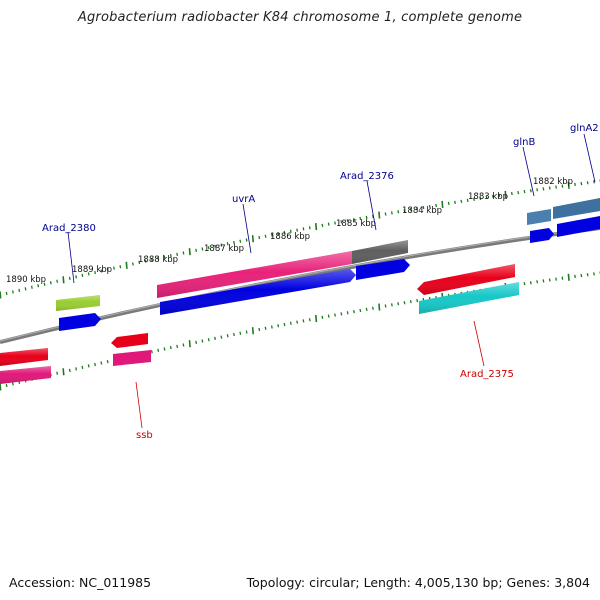  What do you see at coordinates (584, 128) in the screenshot?
I see `gene-label-glna2: glnA2` at bounding box center [584, 128].